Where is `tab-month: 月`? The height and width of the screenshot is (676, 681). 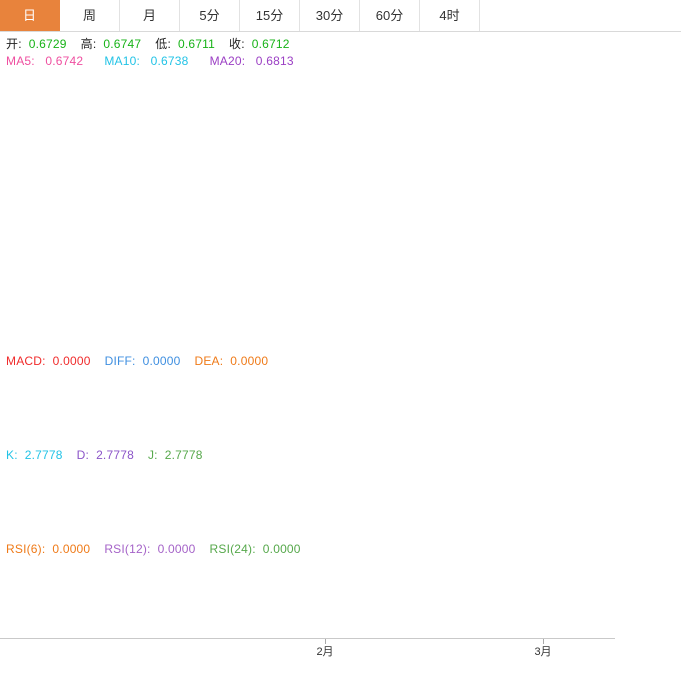
tab-month: 月 is located at coordinates (150, 15).